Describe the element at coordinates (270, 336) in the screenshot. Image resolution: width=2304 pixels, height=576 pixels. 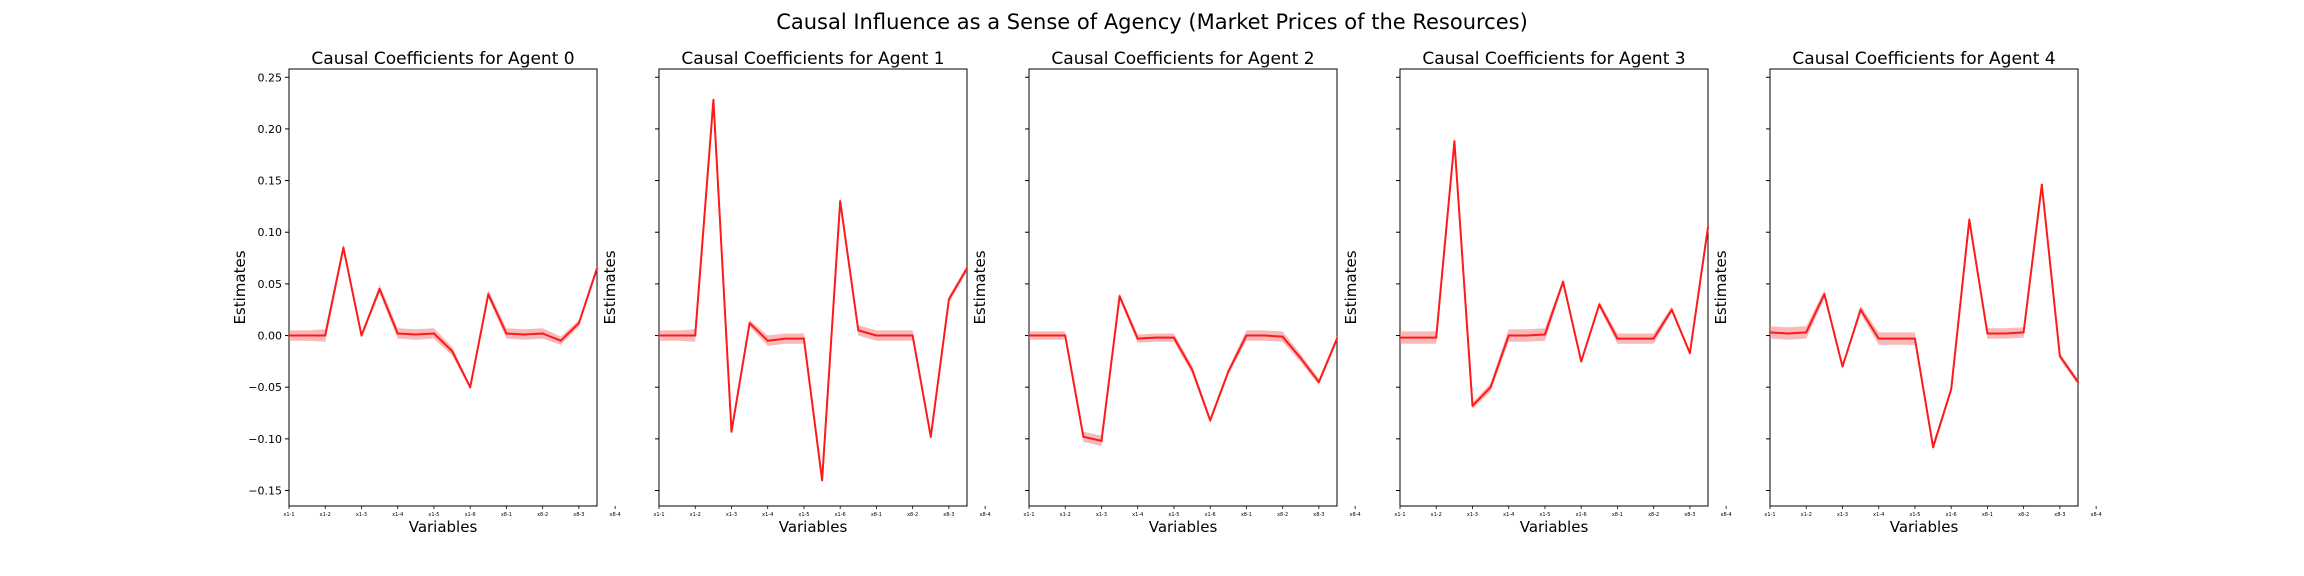
I see `y-tick-label: 0.00` at that location.